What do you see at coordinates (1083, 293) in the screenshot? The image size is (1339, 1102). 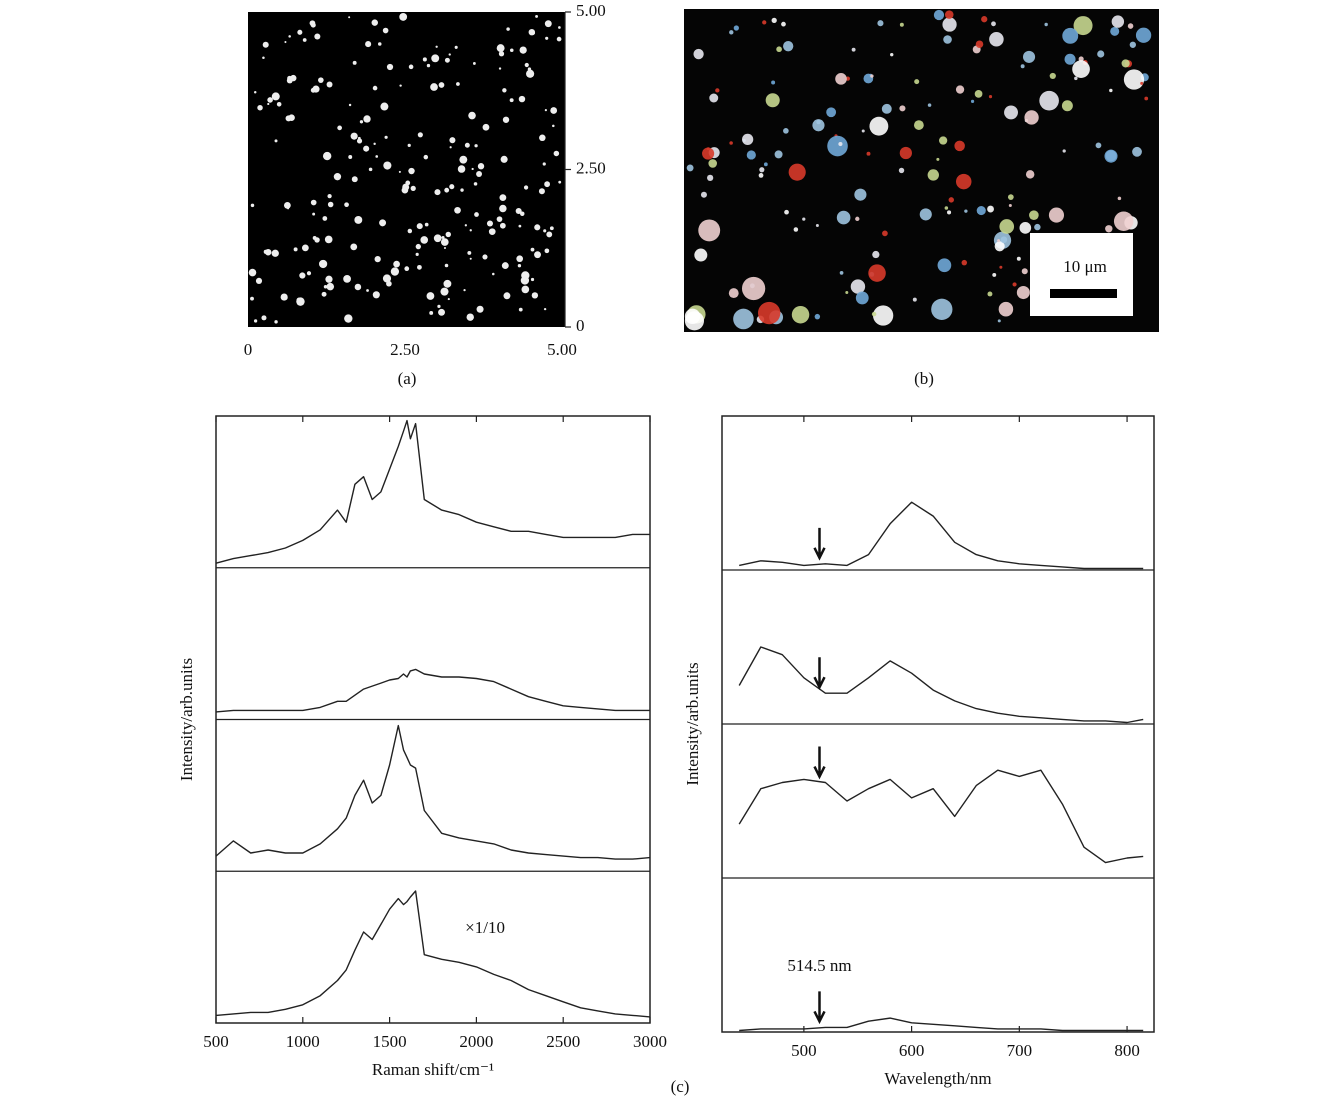 I see `scale-bar` at bounding box center [1083, 293].